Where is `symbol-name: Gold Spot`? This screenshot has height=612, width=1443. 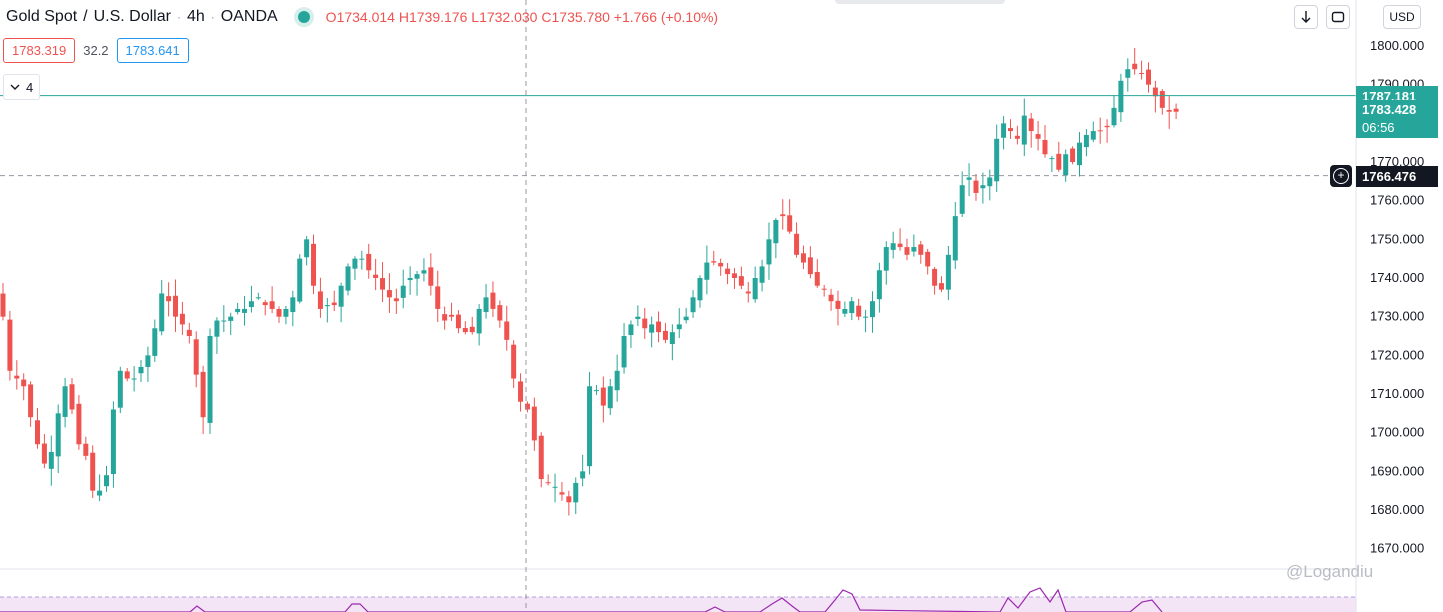 symbol-name: Gold Spot is located at coordinates (42, 16).